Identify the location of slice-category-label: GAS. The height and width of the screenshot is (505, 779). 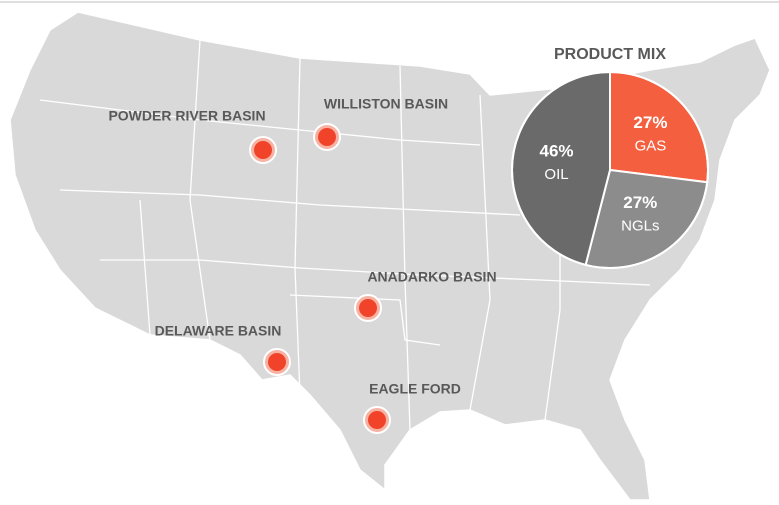
(651, 145).